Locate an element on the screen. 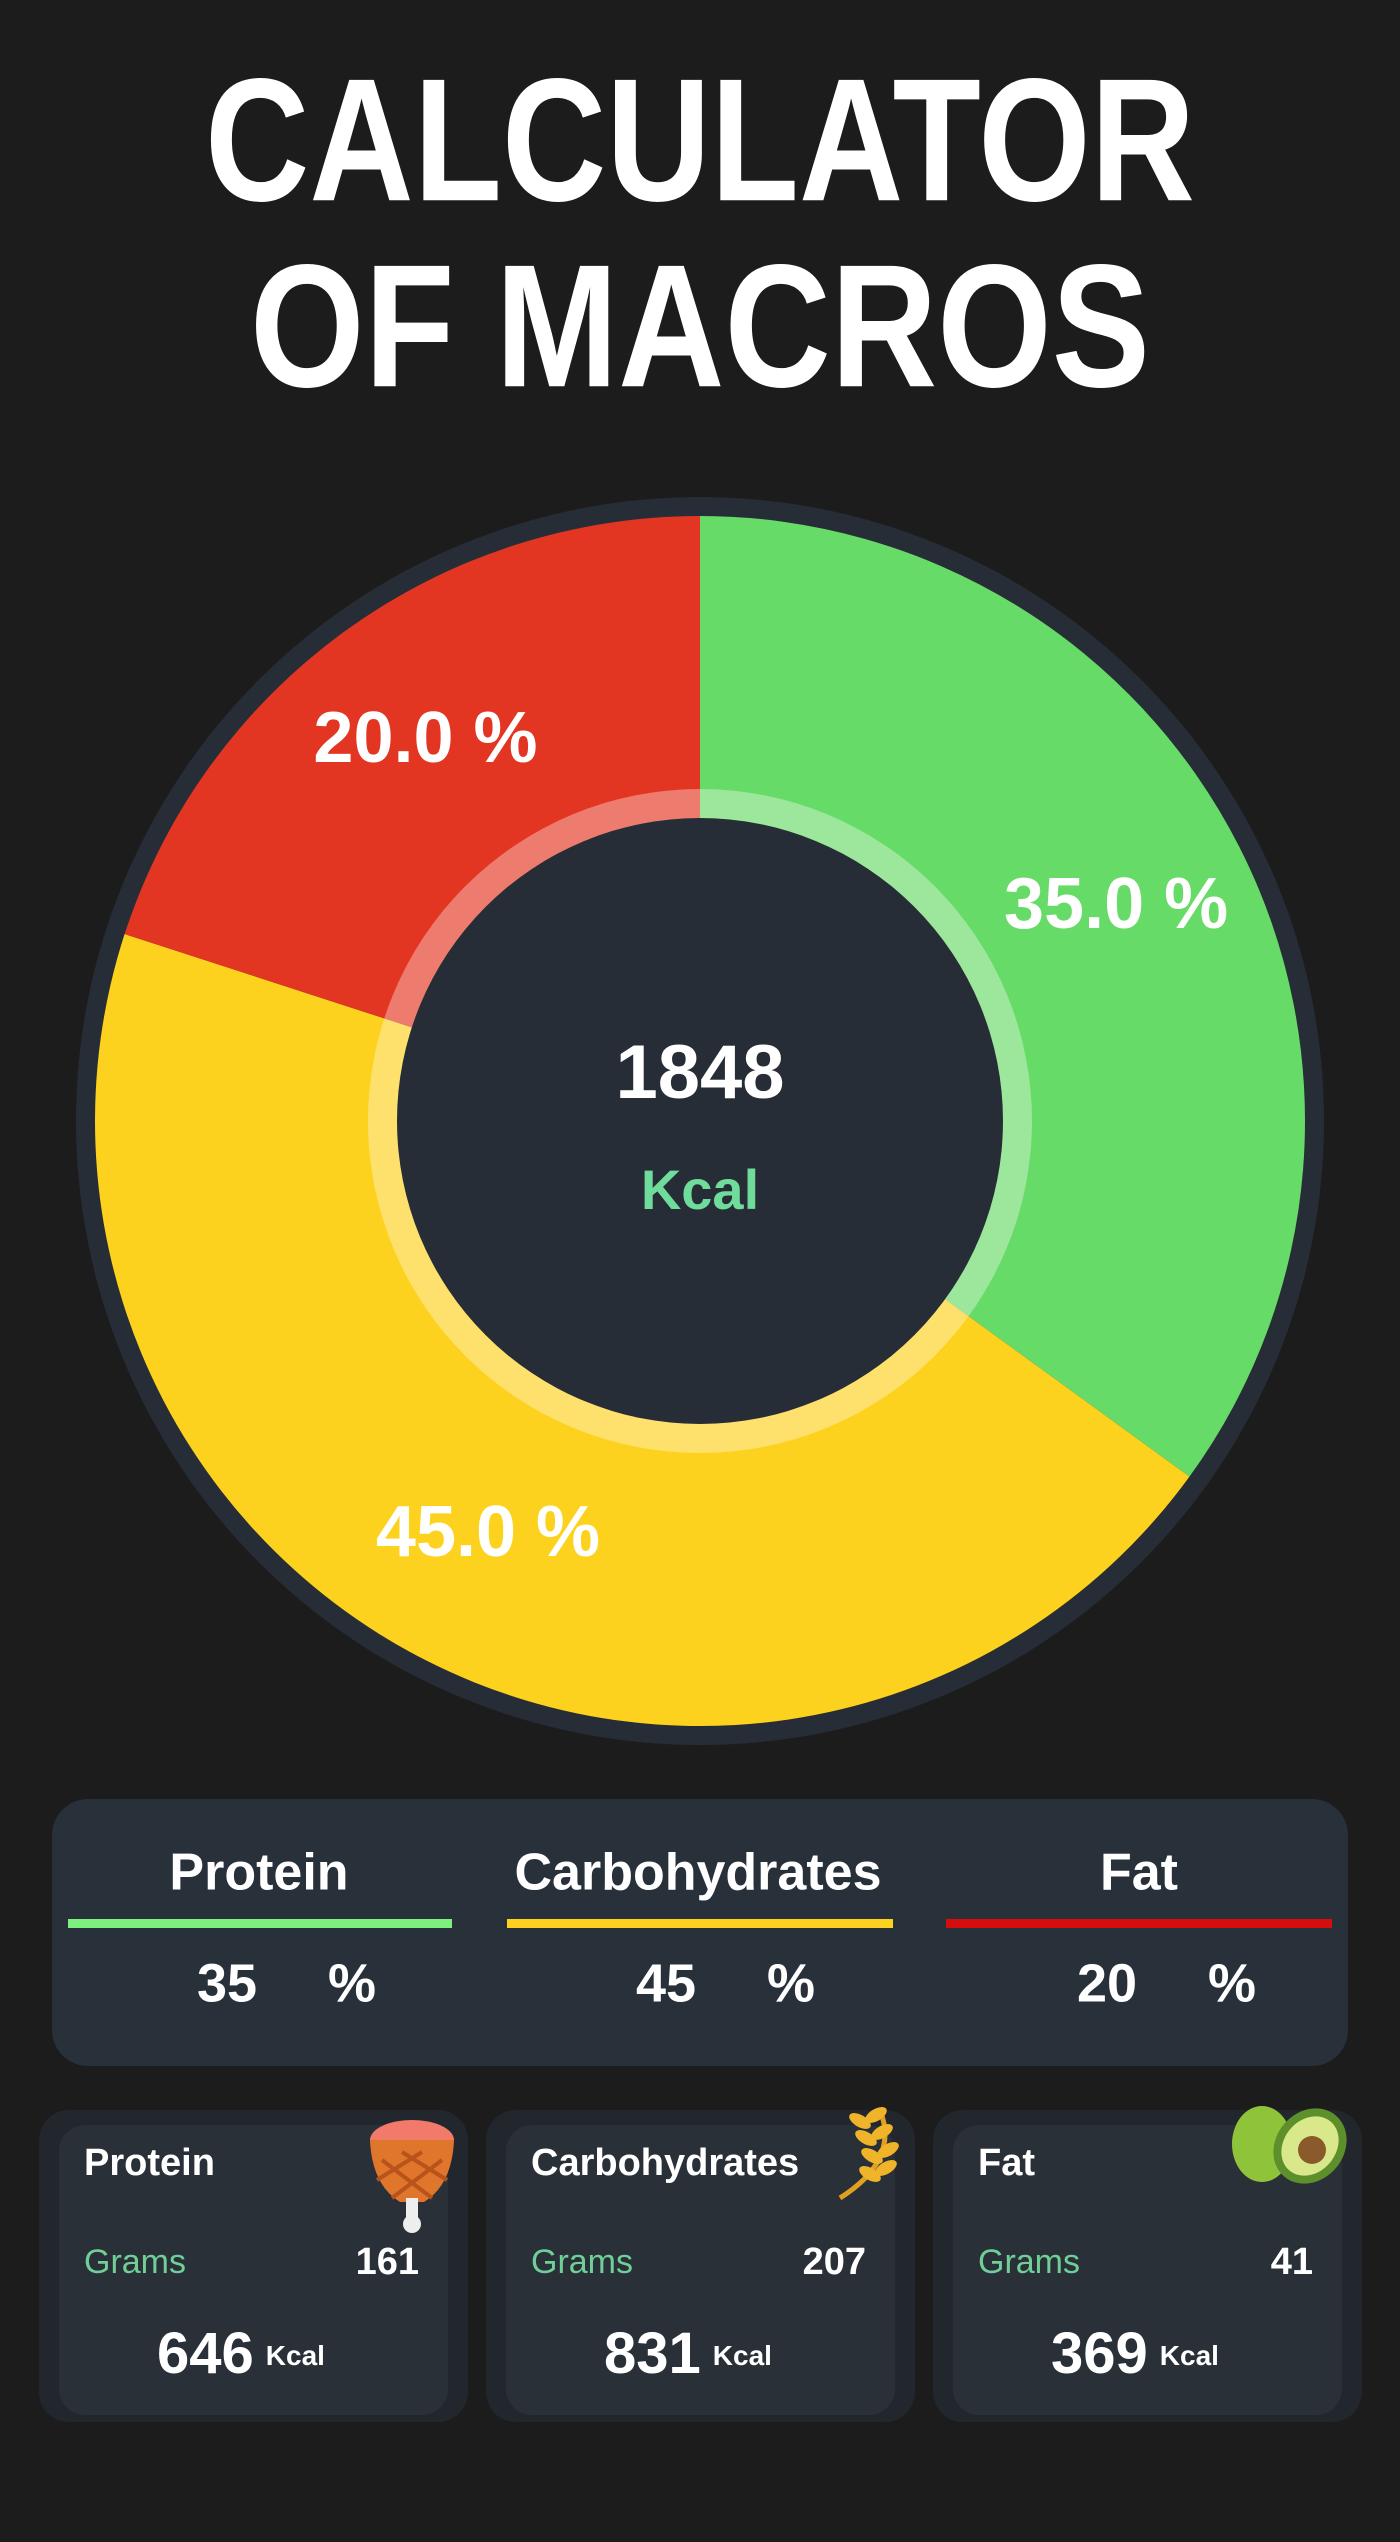 Image resolution: width=1400 pixels, height=2542 pixels. card-name: Fat is located at coordinates (1006, 2163).